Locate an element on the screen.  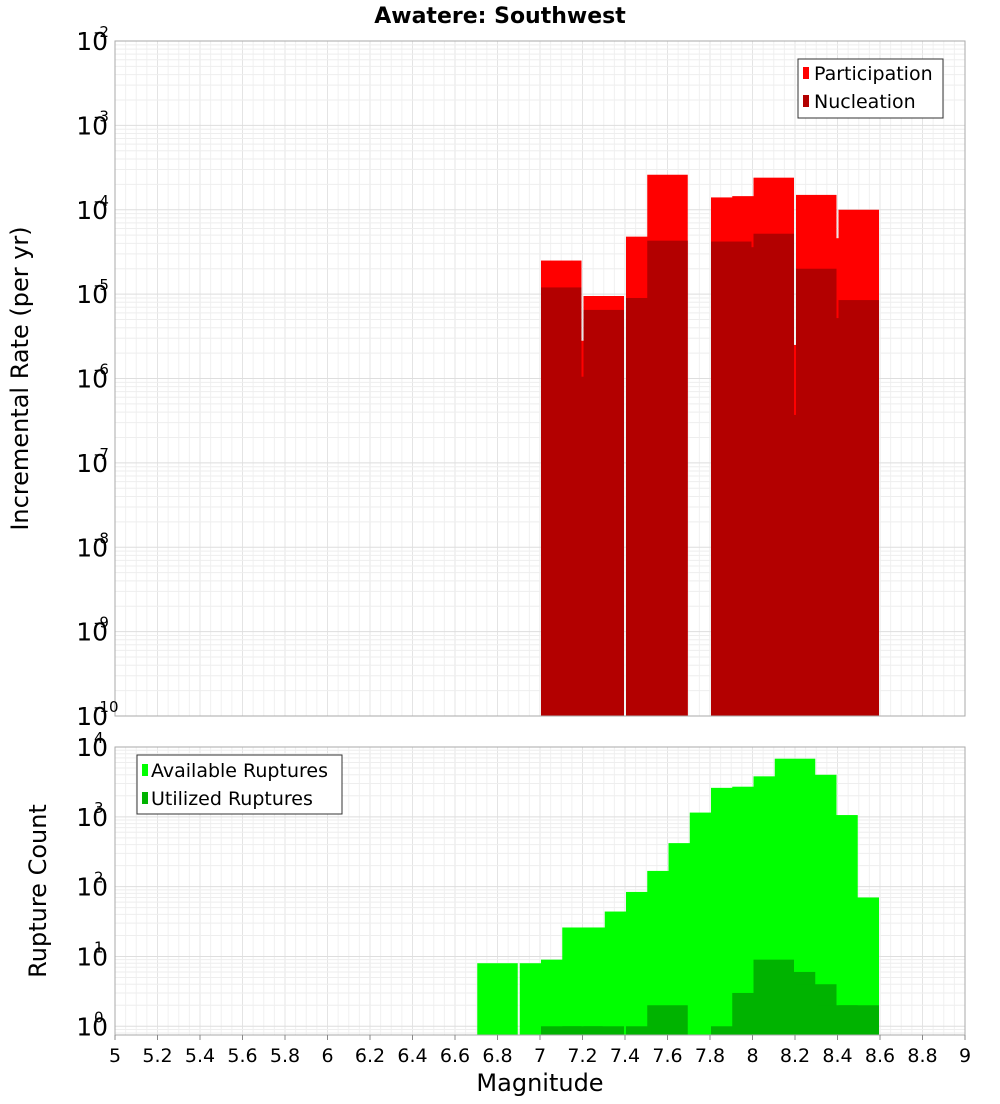
y-tick-label: 102 is located at coordinates (92, 885).